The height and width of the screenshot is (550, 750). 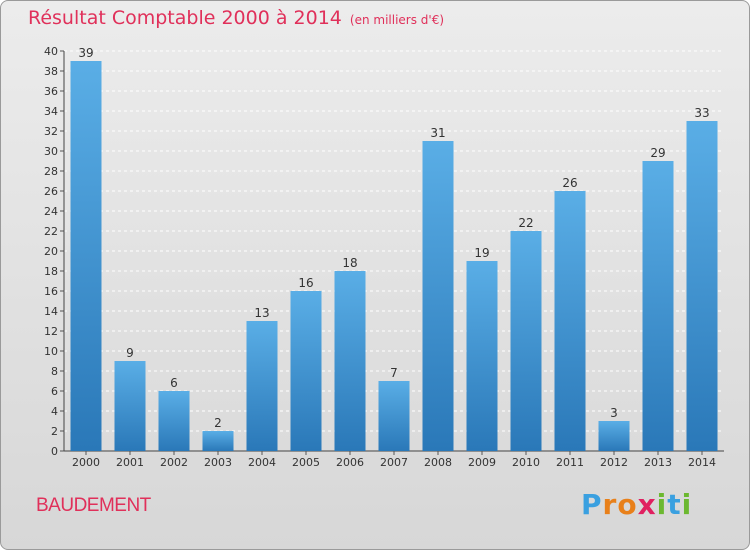 I want to click on bar-value-label: 31, so click(x=437, y=133).